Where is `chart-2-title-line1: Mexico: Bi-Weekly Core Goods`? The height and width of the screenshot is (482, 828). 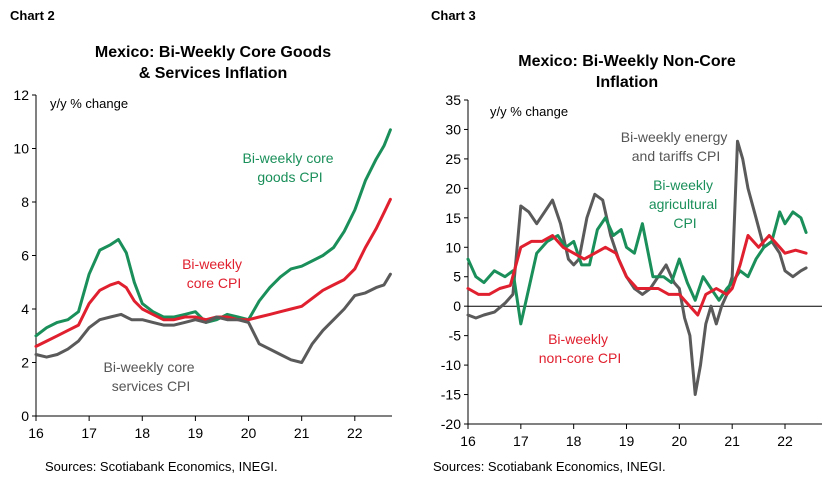
chart-2-title-line1: Mexico: Bi-Weekly Core Goods is located at coordinates (213, 52).